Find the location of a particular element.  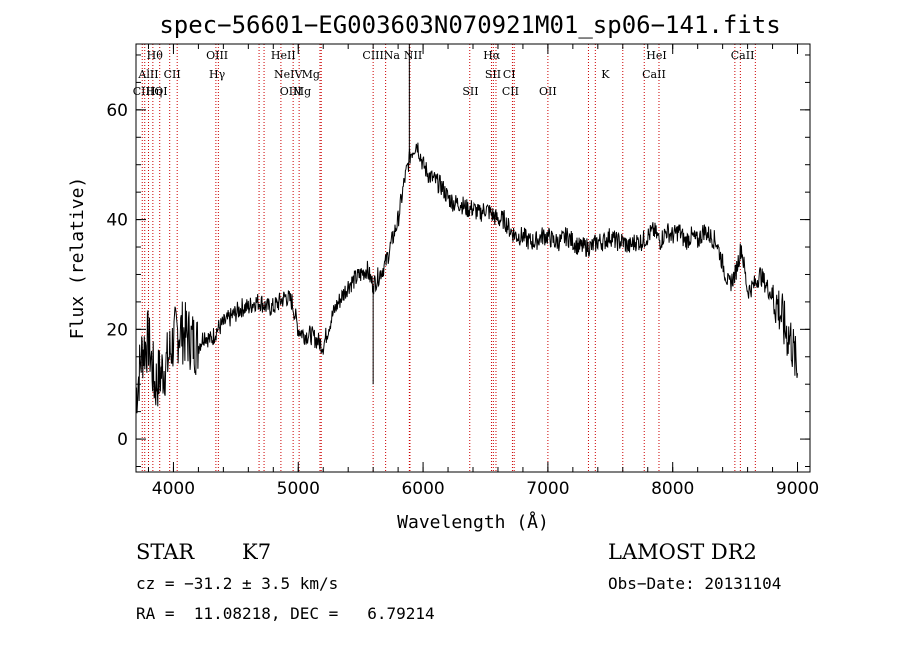

line-label: Hθ is located at coordinates (155, 55).